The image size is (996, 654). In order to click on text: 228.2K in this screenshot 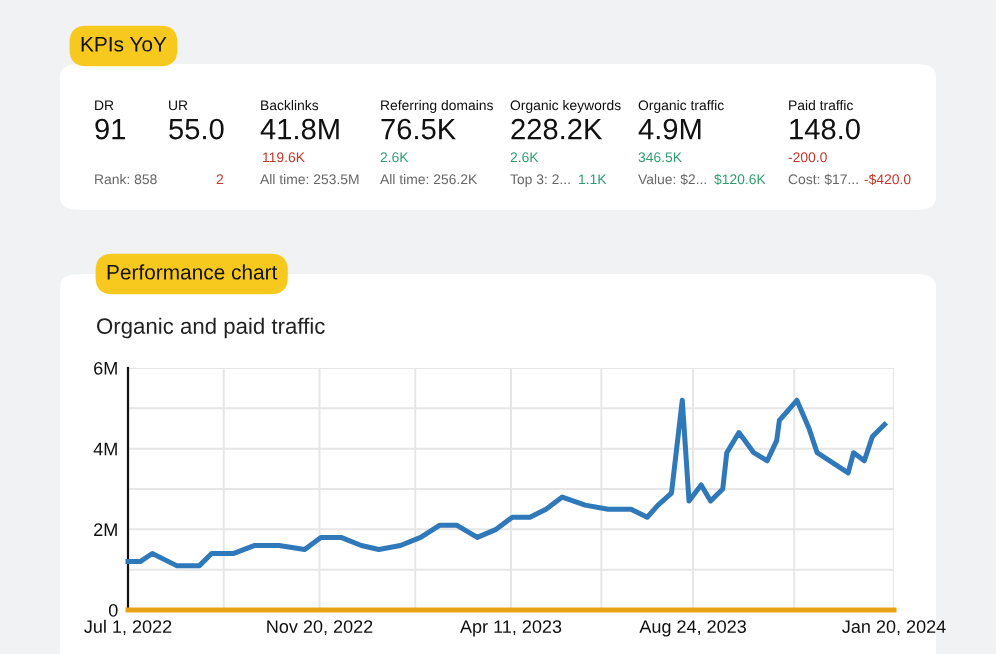, I will do `click(557, 129)`.